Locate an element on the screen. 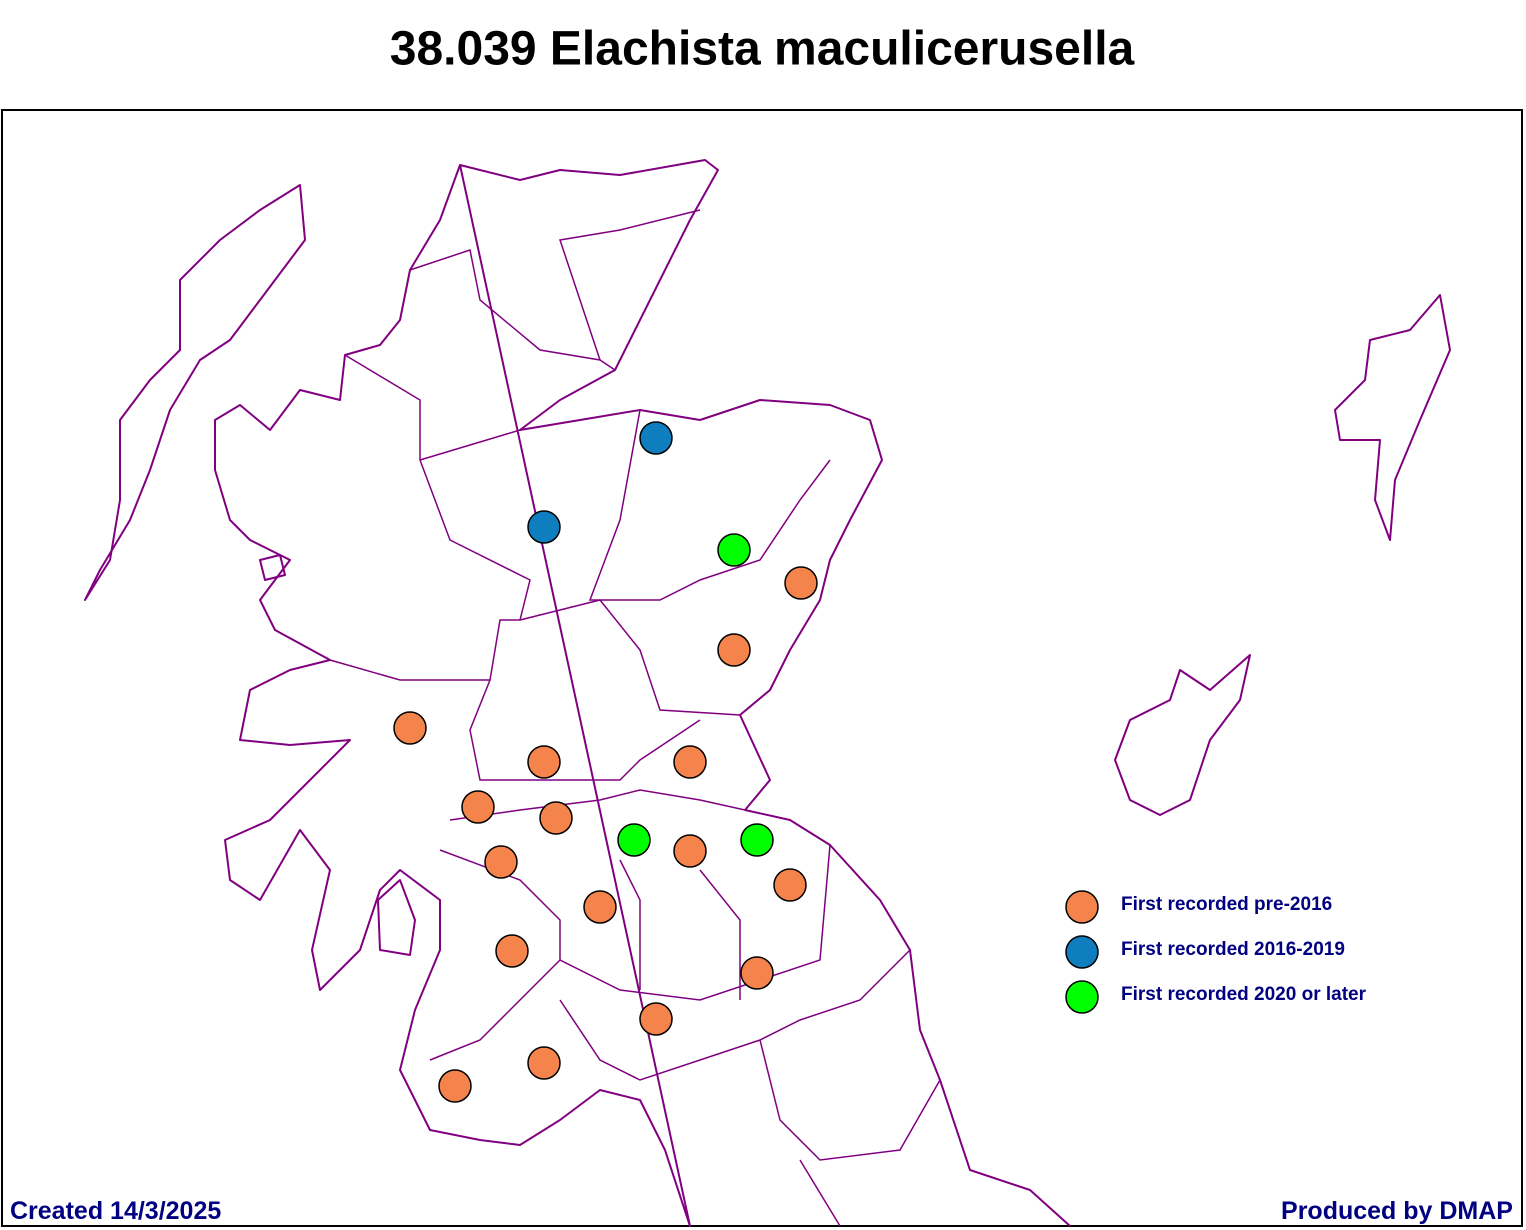  legend-label: First recorded 2016-2019 is located at coordinates (1233, 949).